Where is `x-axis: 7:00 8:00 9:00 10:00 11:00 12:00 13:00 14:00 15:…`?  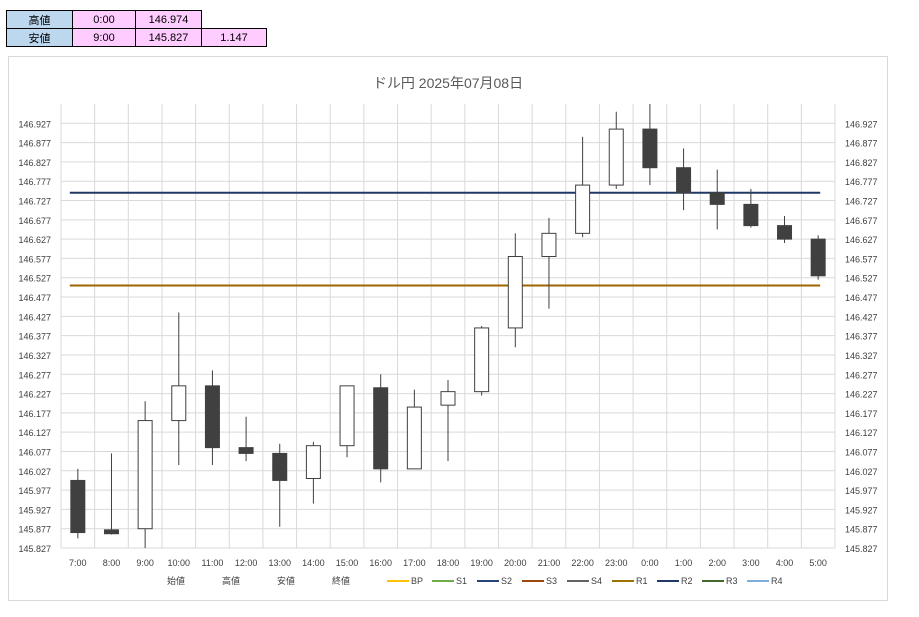 x-axis: 7:00 8:00 9:00 10:00 11:00 12:00 13:00 14:00 15:… is located at coordinates (448, 563).